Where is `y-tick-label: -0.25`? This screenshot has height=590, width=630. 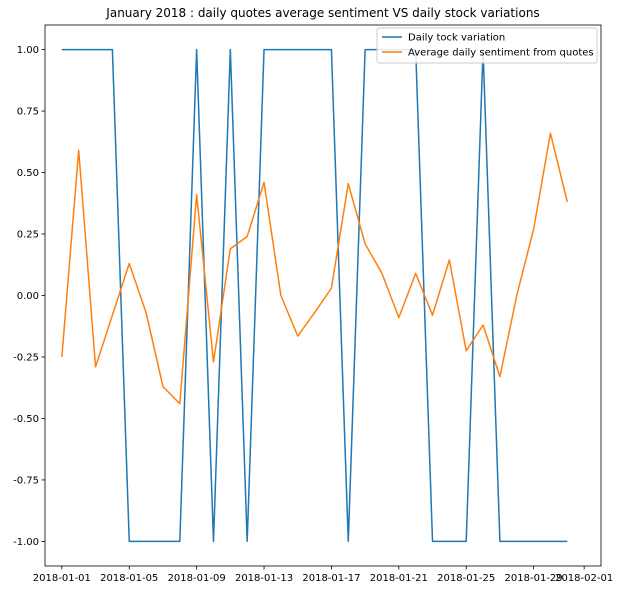
y-tick-label: -0.25 is located at coordinates (26, 357).